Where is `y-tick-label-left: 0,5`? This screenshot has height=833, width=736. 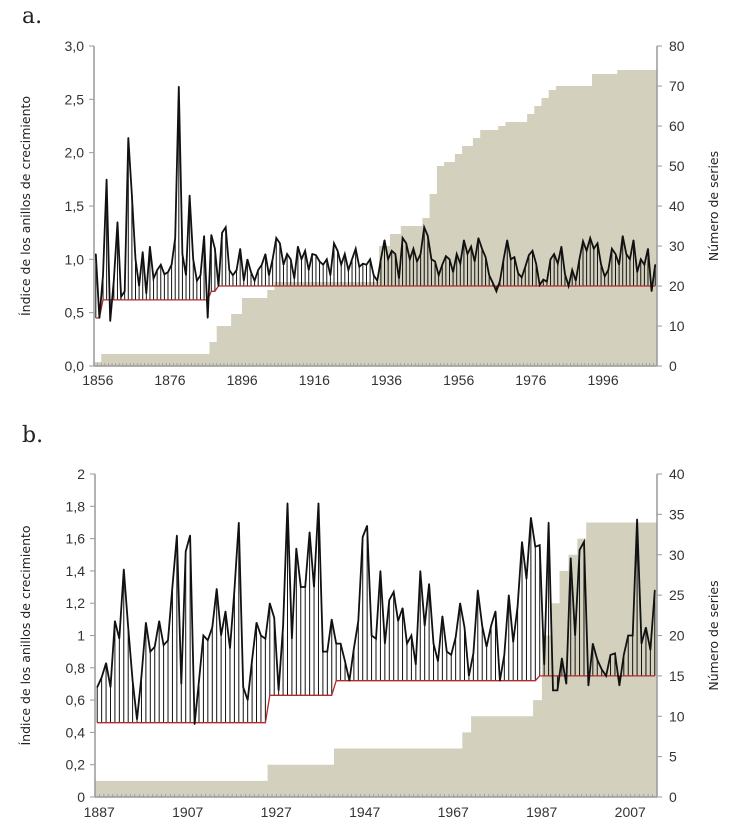 y-tick-label-left: 0,5 is located at coordinates (75, 313).